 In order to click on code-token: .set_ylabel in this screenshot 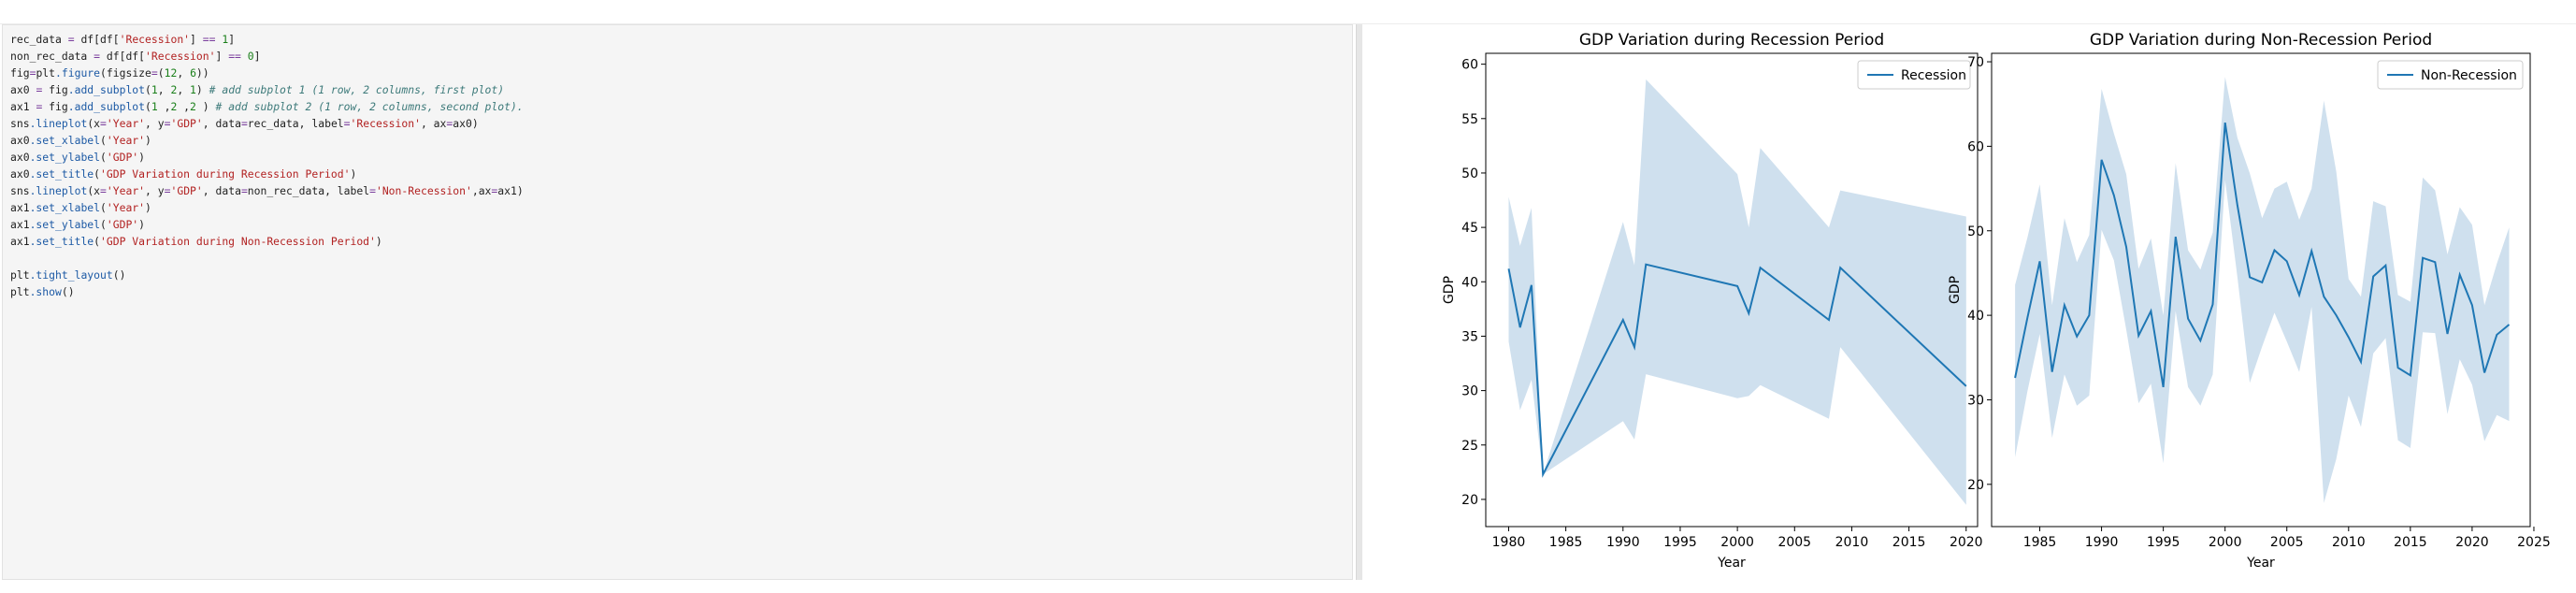, I will do `click(65, 157)`.